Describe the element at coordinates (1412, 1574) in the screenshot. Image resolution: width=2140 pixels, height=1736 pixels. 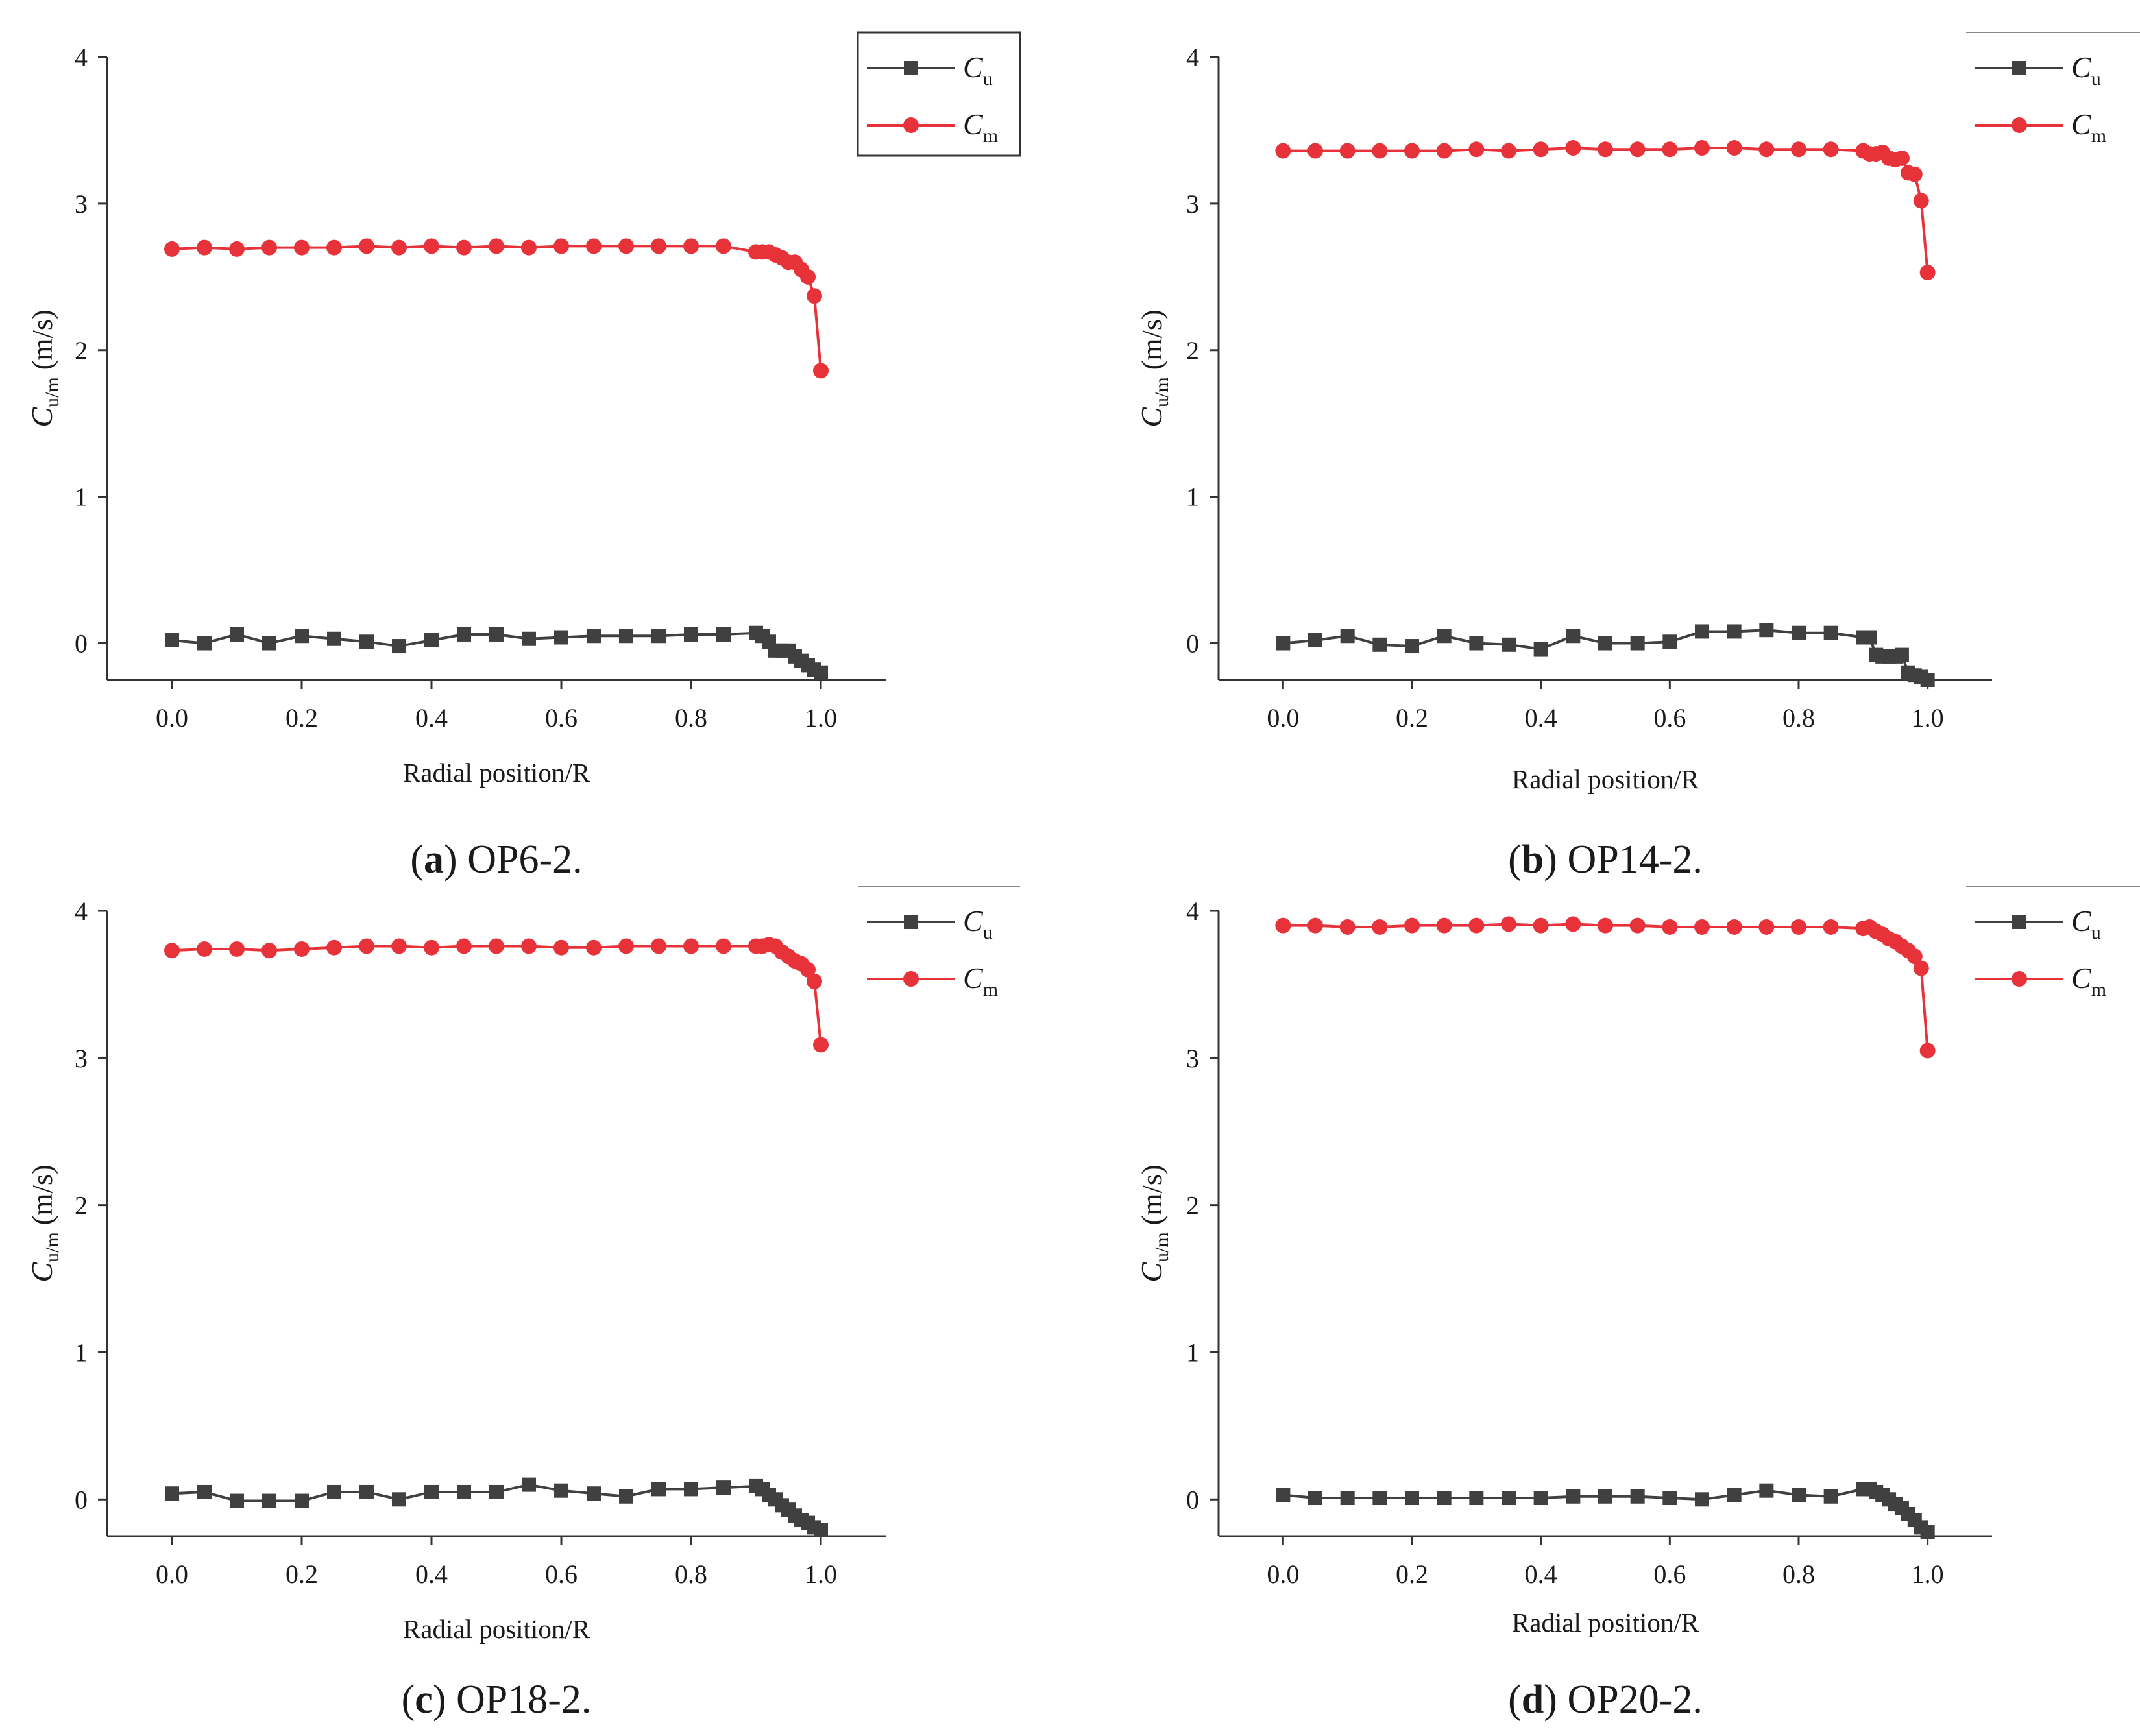
I see `x-tick-label: 0.2` at that location.